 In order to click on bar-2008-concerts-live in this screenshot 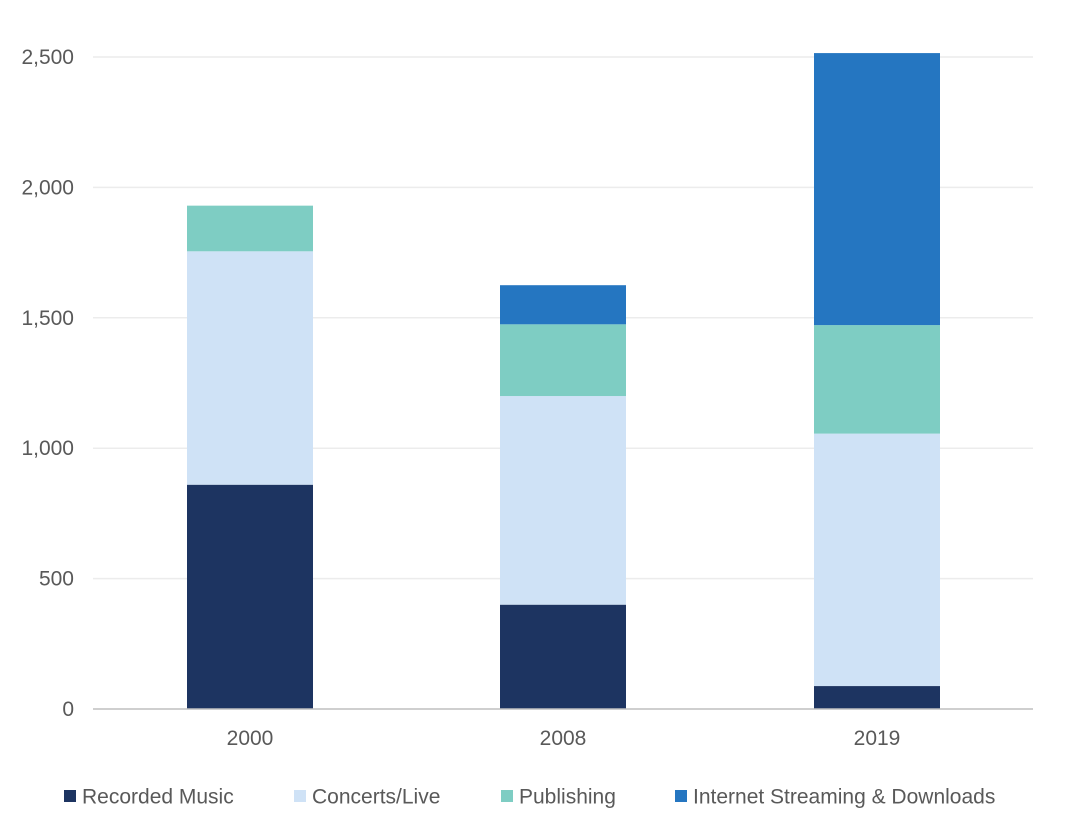, I will do `click(563, 500)`.